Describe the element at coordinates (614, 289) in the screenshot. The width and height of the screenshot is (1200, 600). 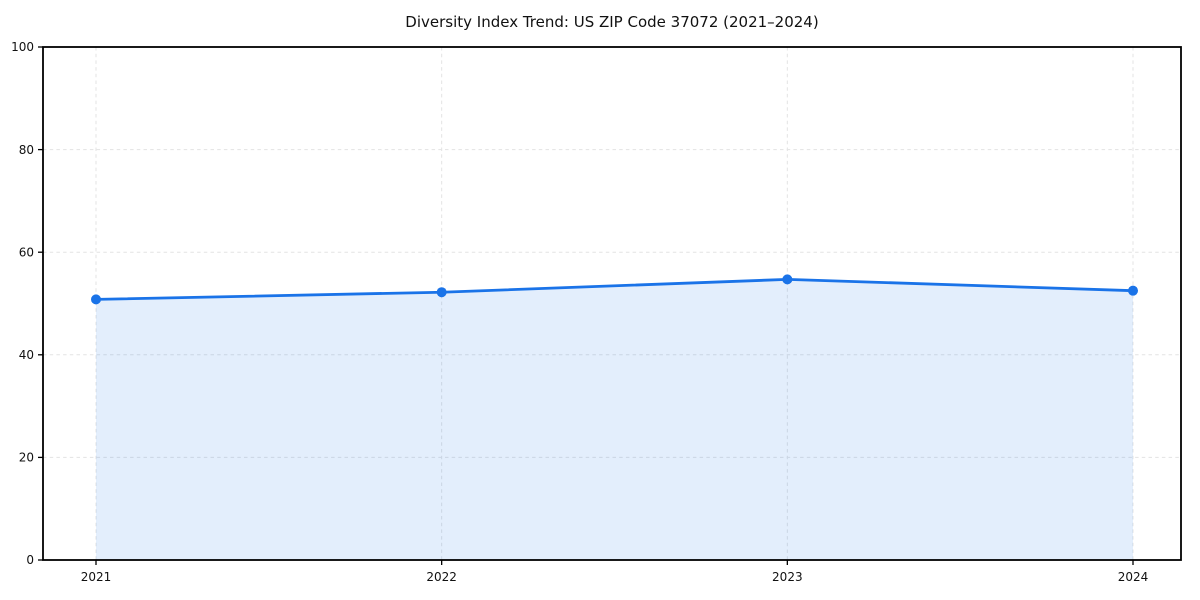
I see `trend-line` at that location.